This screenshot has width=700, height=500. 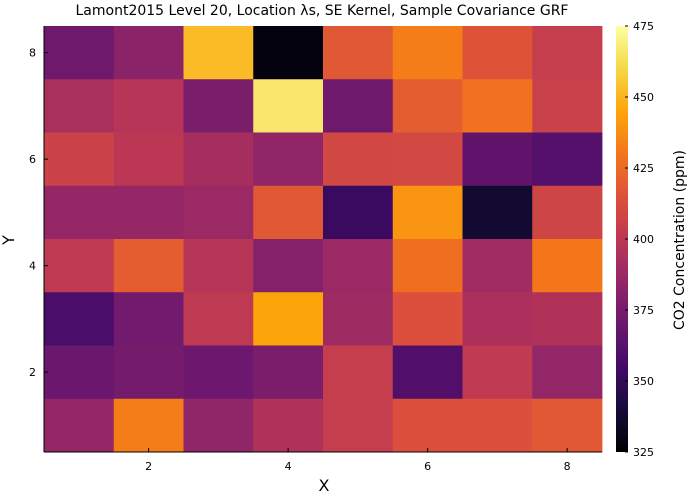 What do you see at coordinates (643, 97) in the screenshot?
I see `colorbar-tick-label: 450` at bounding box center [643, 97].